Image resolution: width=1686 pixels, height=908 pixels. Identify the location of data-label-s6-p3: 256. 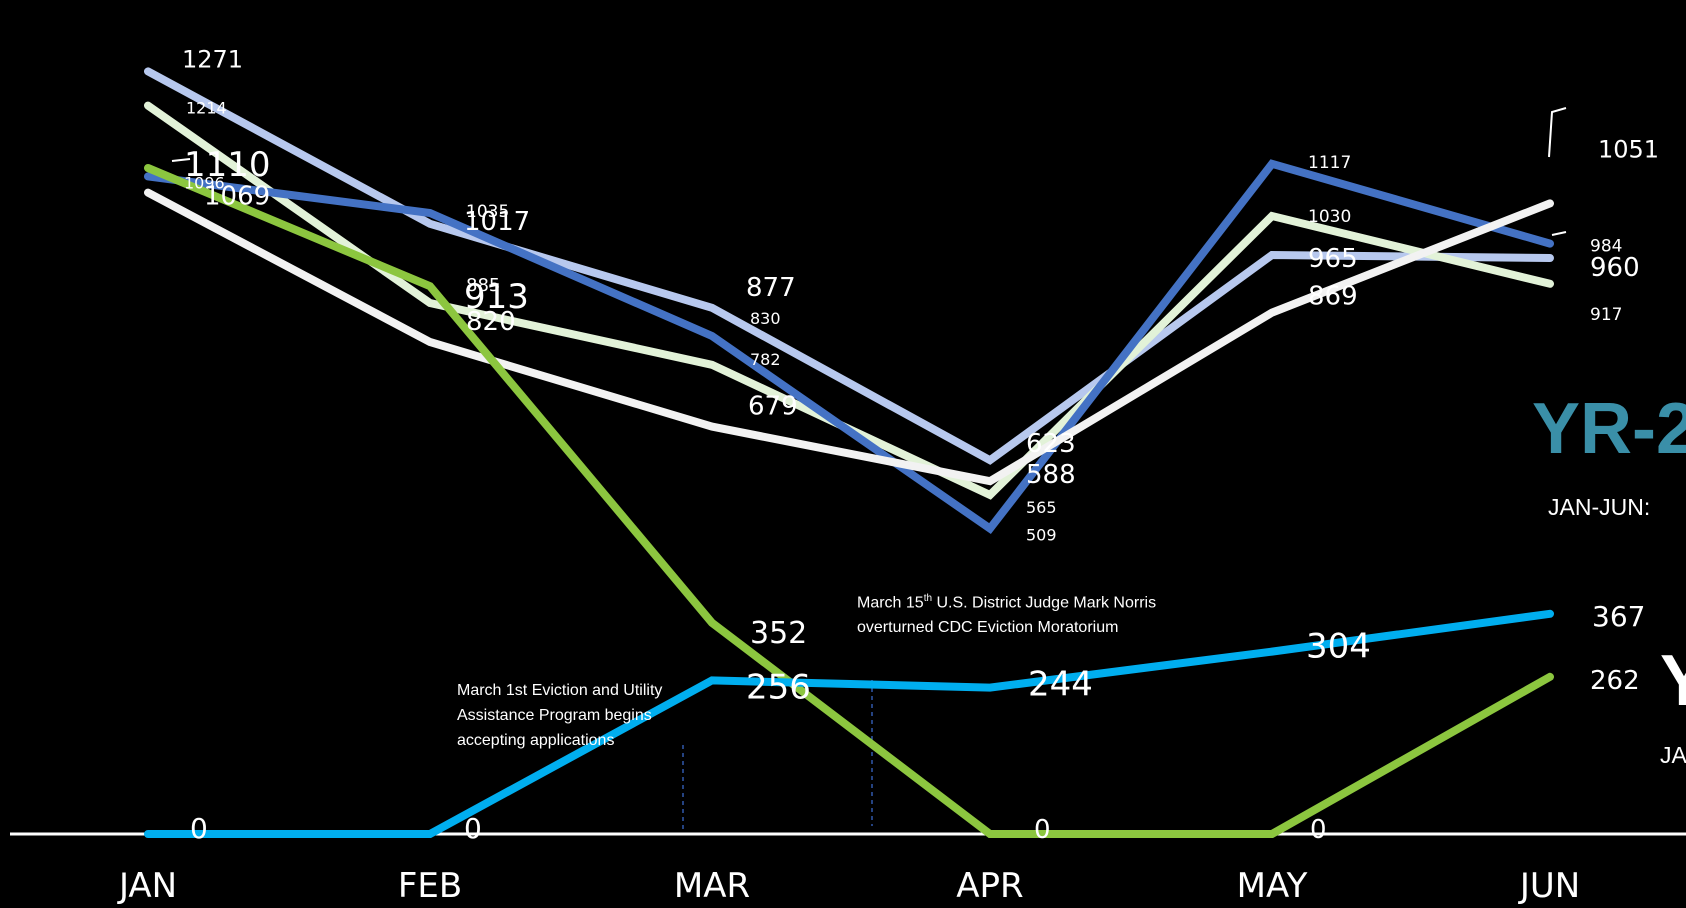
(778, 687).